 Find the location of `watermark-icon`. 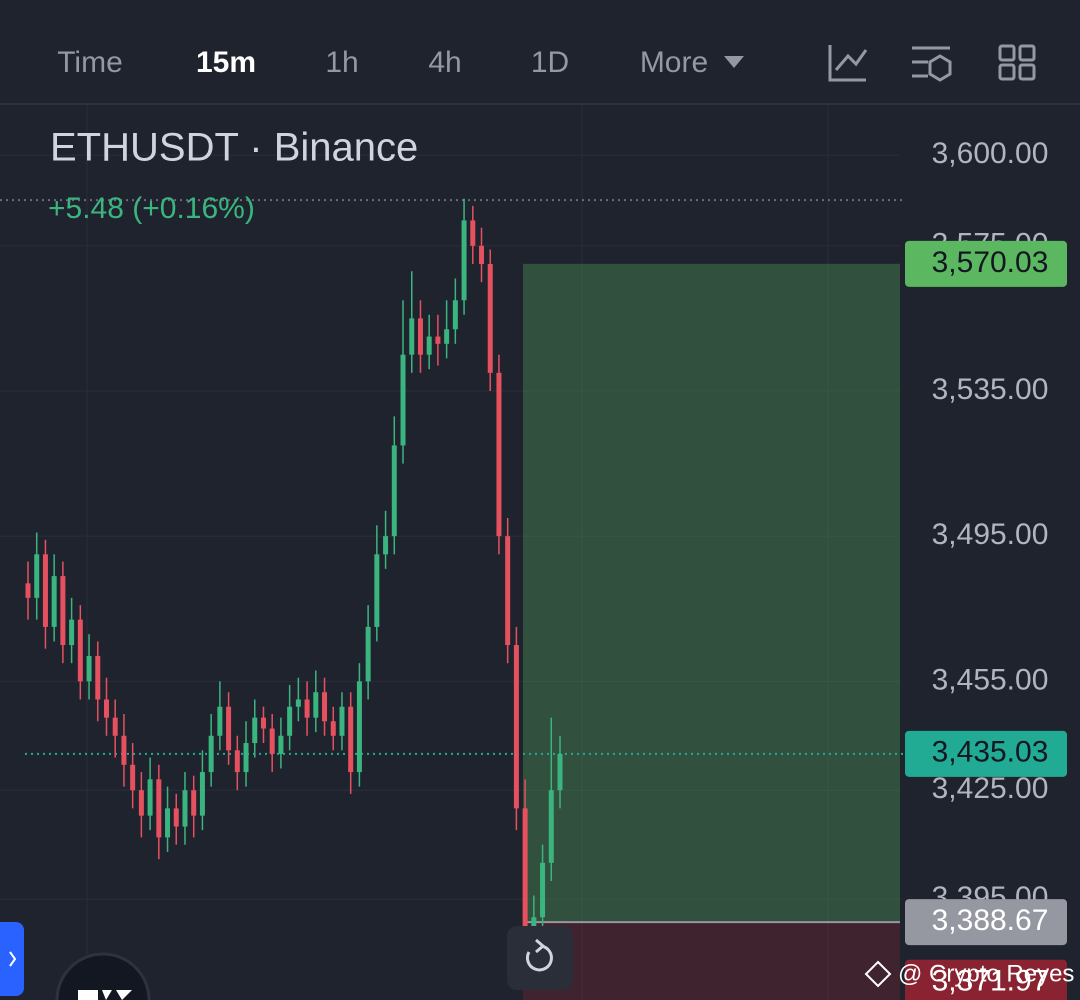

watermark-icon is located at coordinates (878, 974).